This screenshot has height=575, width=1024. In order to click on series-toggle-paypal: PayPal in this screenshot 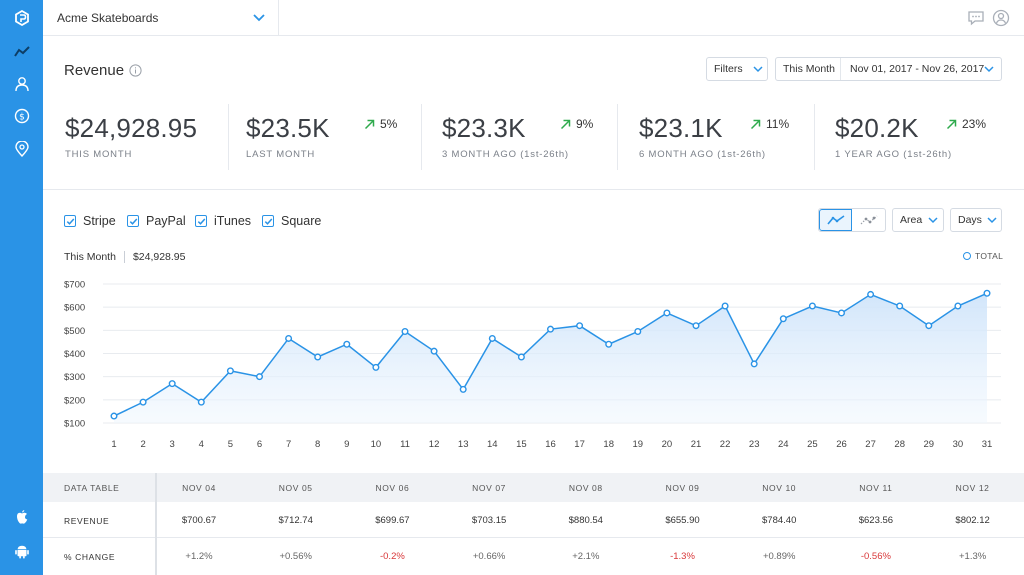, I will do `click(156, 221)`.